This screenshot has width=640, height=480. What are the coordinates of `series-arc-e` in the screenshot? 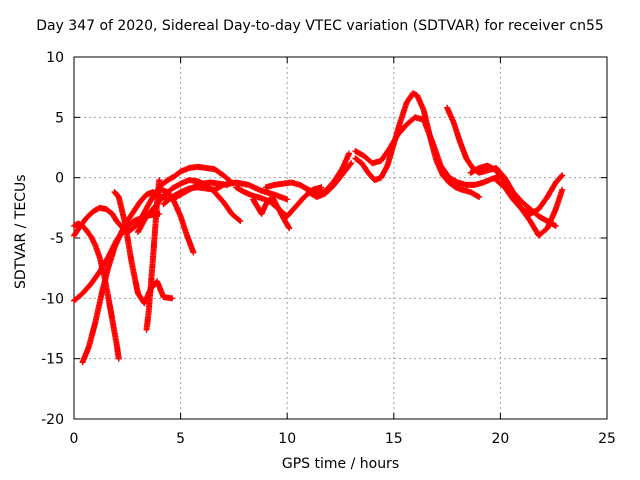 It's located at (143, 248).